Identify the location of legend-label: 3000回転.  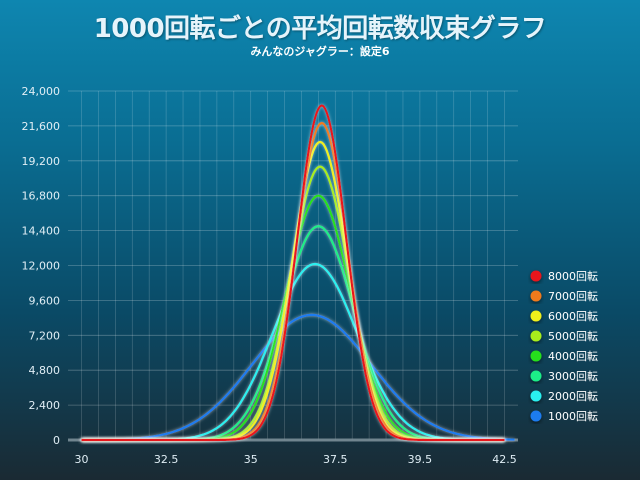
(573, 376).